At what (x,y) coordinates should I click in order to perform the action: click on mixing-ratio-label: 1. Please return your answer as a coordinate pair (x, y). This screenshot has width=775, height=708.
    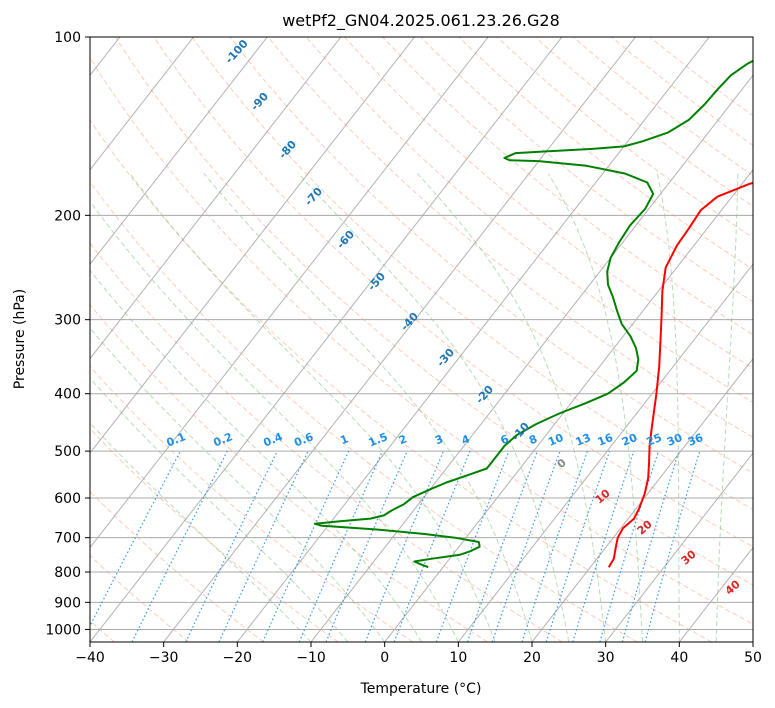
    Looking at the image, I should click on (344, 439).